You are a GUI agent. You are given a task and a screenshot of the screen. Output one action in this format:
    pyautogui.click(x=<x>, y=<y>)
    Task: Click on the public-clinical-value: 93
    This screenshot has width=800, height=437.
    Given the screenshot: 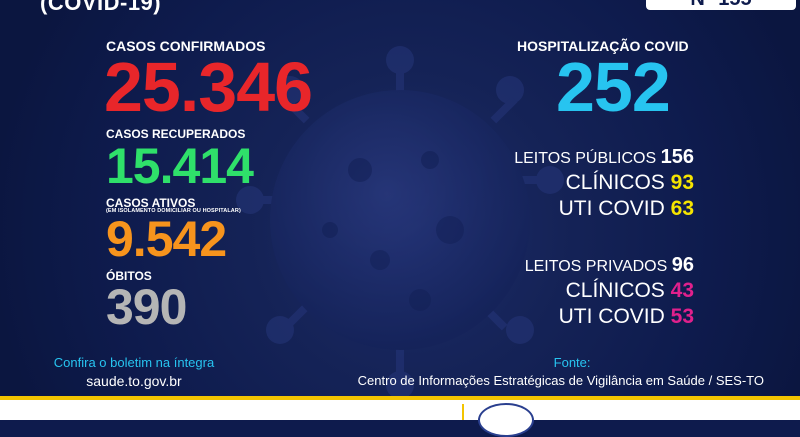 What is the action you would take?
    pyautogui.click(x=682, y=182)
    